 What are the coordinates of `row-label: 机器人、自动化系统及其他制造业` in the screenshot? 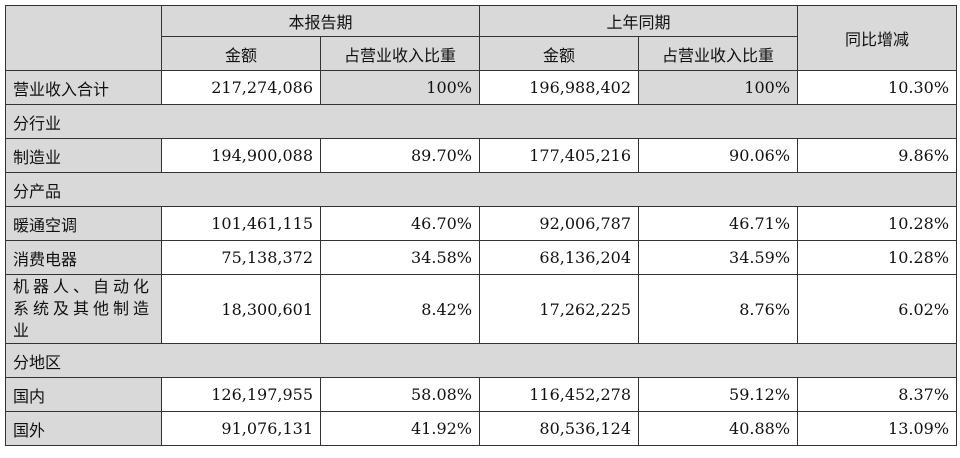 It's located at (83, 309).